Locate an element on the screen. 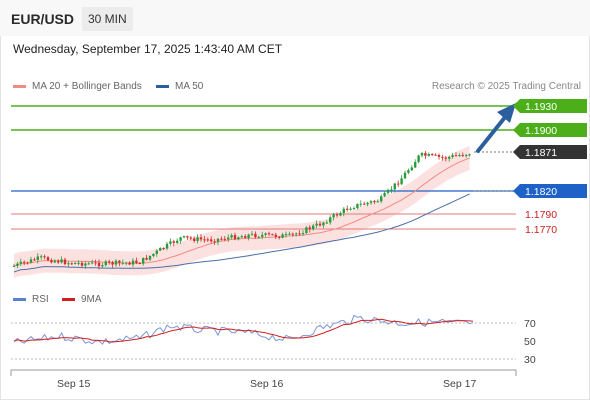 This screenshot has height=400, width=590. rsi-tick-30: 30 is located at coordinates (530, 360).